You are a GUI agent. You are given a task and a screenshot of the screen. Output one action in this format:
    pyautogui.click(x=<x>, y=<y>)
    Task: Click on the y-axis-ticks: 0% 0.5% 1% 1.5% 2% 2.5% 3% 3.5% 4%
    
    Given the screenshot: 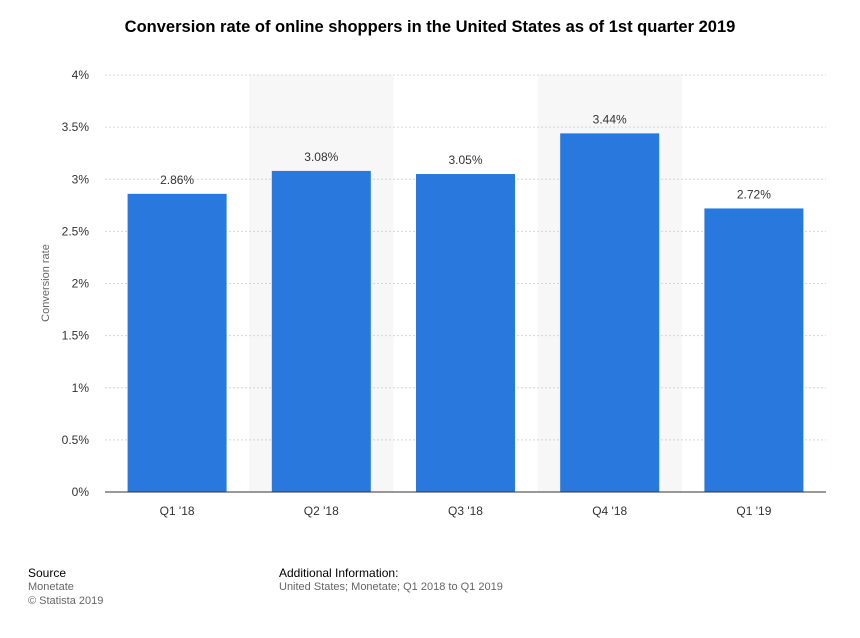 What is the action you would take?
    pyautogui.click(x=76, y=283)
    